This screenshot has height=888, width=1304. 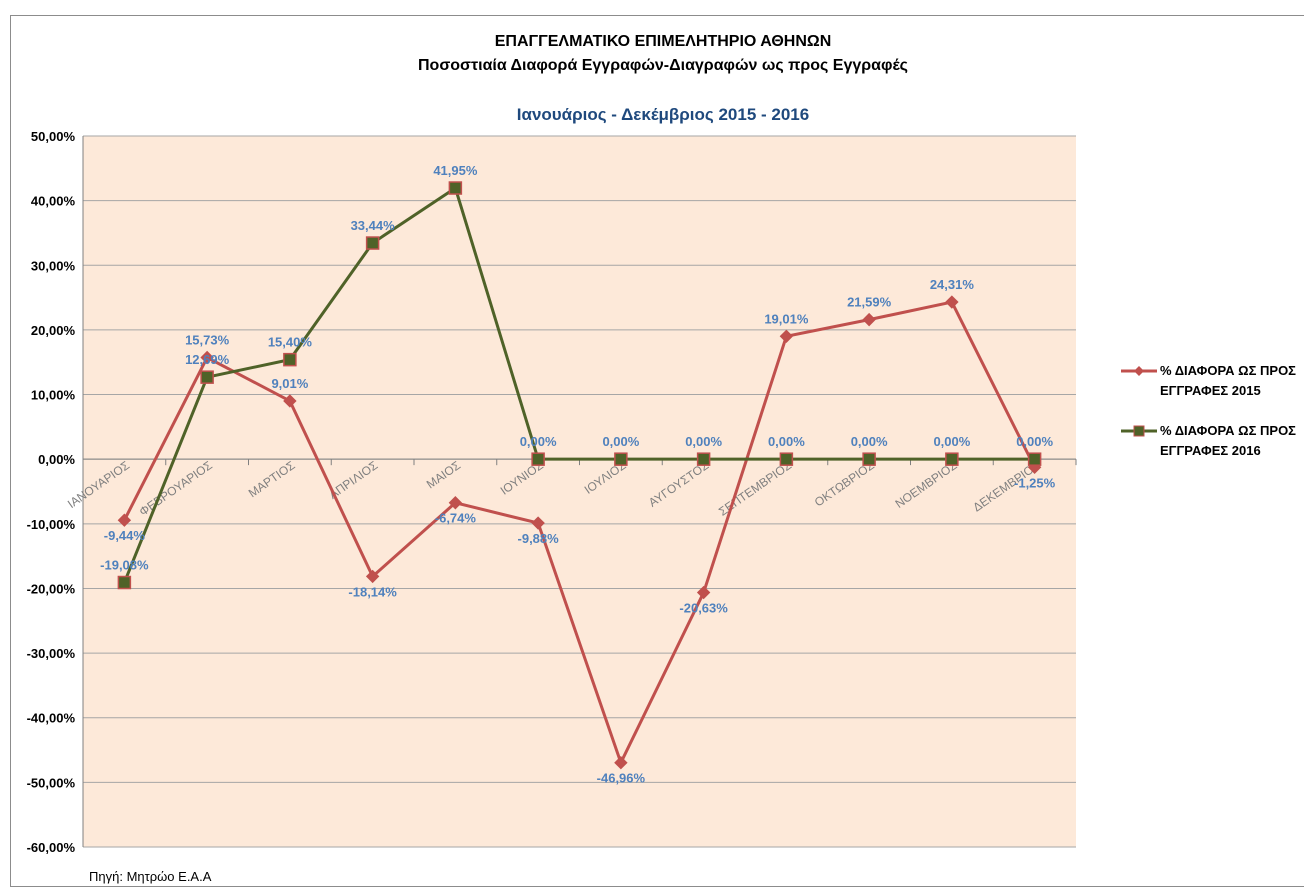 I want to click on data-label: 15,73%, so click(x=207, y=340).